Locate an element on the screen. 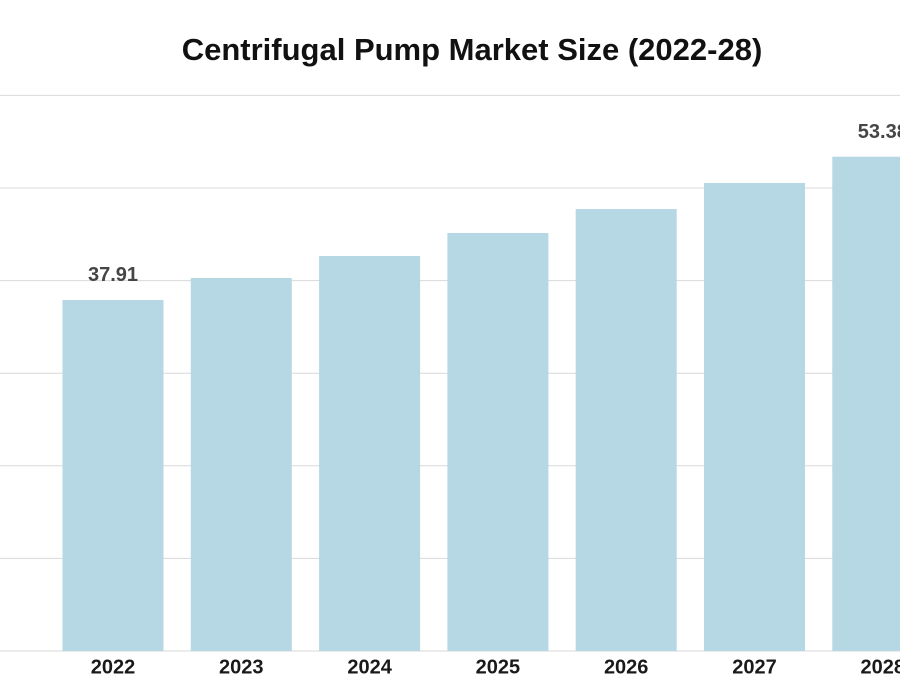 The image size is (900, 700). x-tick-label: 2023 is located at coordinates (241, 667).